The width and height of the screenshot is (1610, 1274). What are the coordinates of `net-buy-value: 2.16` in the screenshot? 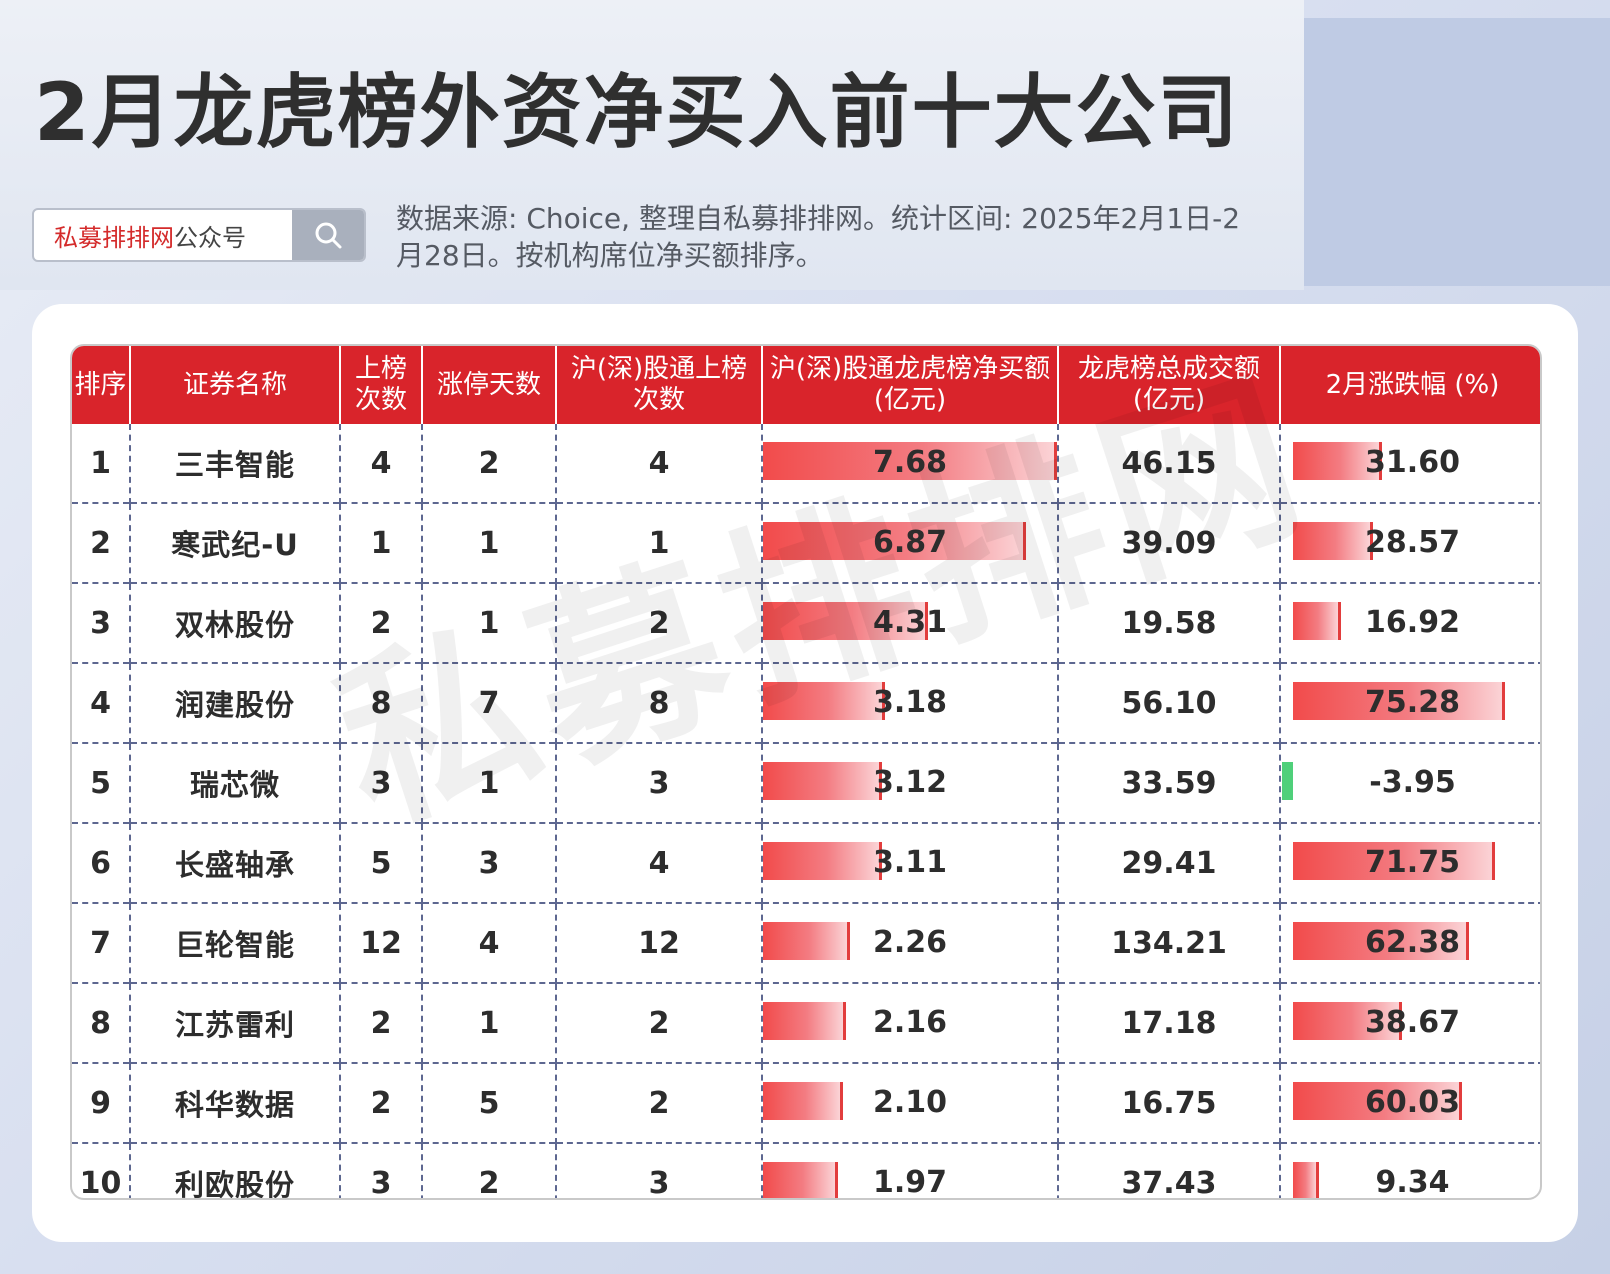 It's located at (910, 1022).